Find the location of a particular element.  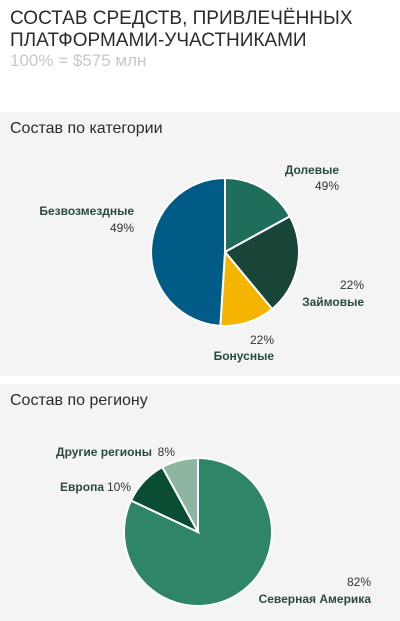

region-label-pct-1: 10% is located at coordinates (119, 487).